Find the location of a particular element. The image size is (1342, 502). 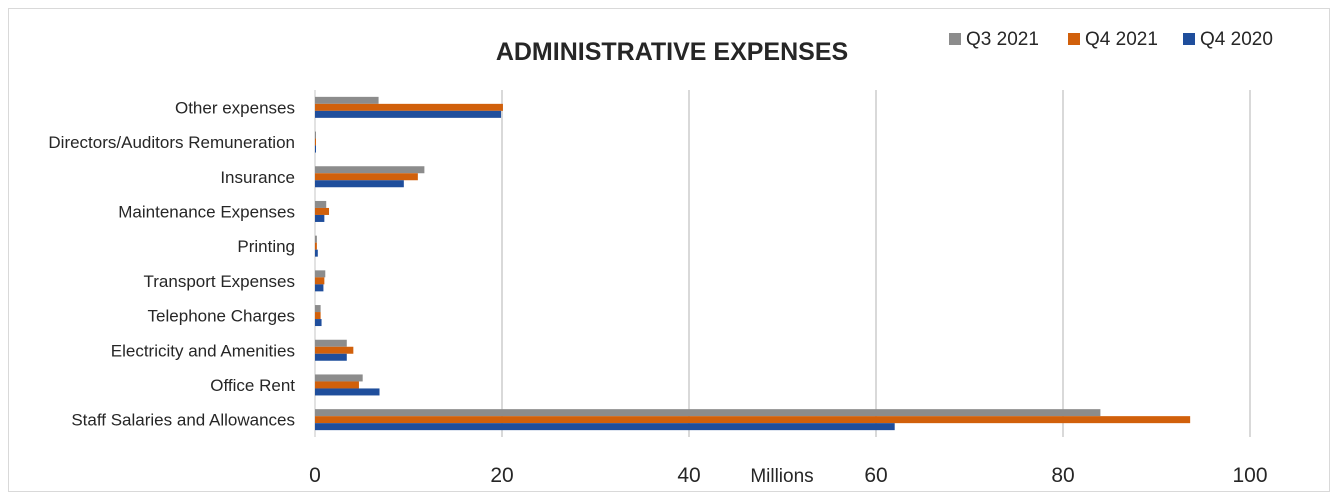

x-tick-label: 0 is located at coordinates (315, 475).